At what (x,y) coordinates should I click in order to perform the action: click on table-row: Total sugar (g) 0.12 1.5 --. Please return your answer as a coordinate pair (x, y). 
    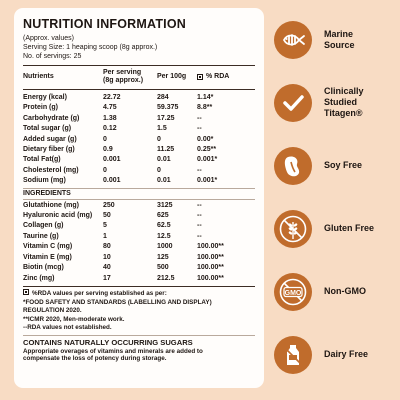
    Looking at the image, I should click on (139, 129).